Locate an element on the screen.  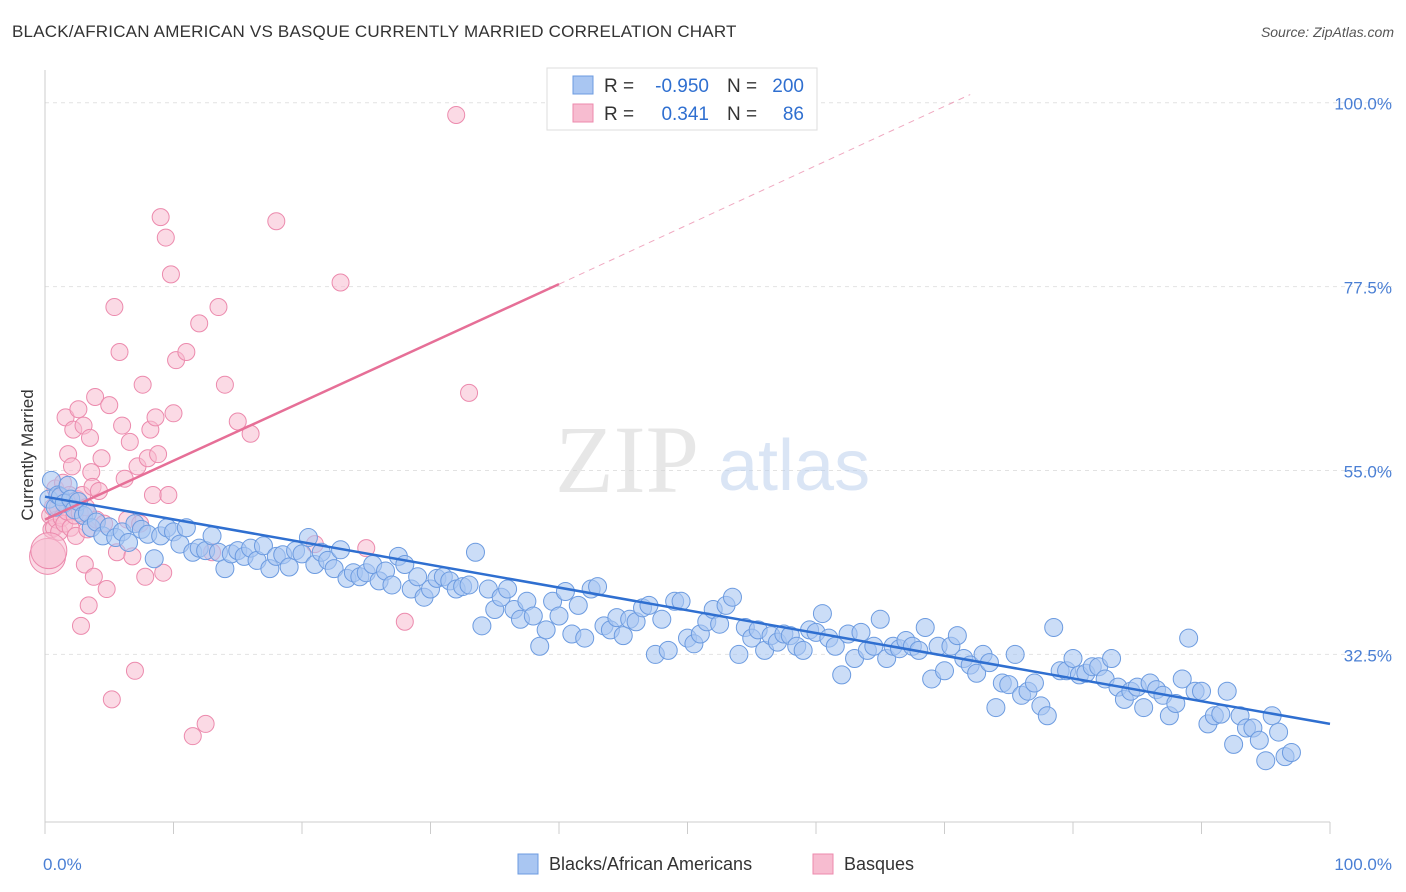
basques-trend-line is located at coordinates (302, 402).